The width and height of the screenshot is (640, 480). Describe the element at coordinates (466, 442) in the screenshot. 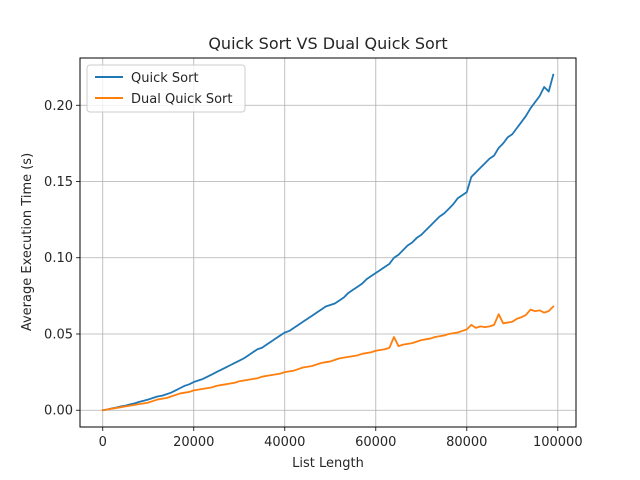

I see `x-tick-label: 80000` at that location.